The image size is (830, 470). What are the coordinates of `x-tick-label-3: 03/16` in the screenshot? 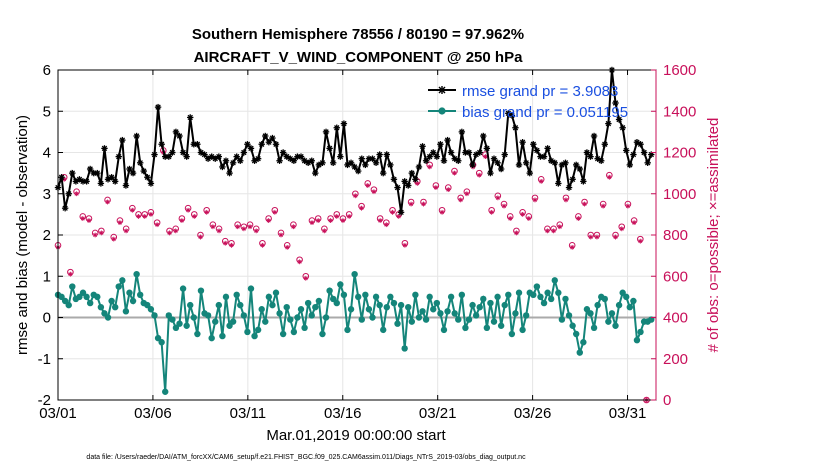 It's located at (343, 413).